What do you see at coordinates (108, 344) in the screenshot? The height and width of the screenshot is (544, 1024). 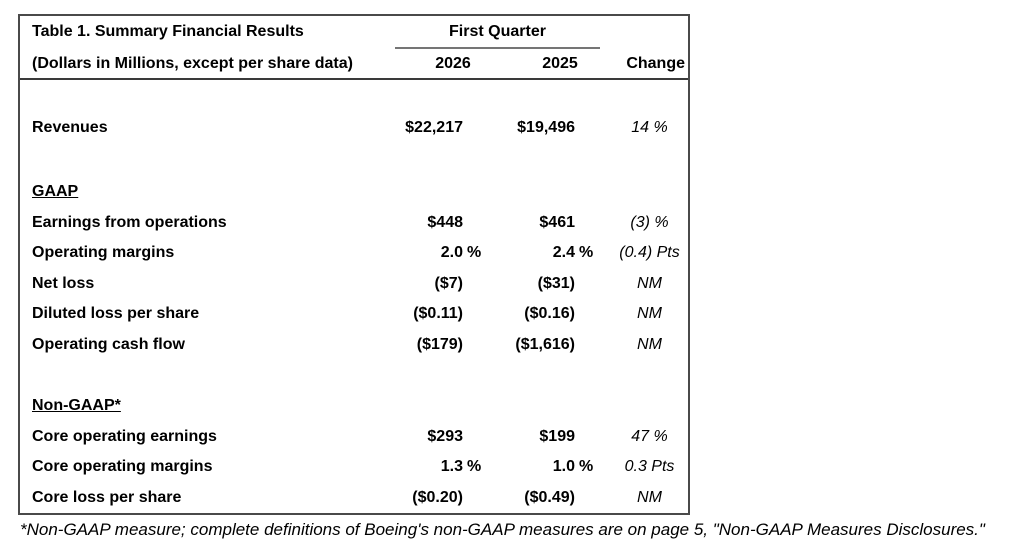 I see `row-label: Operating cash flow` at bounding box center [108, 344].